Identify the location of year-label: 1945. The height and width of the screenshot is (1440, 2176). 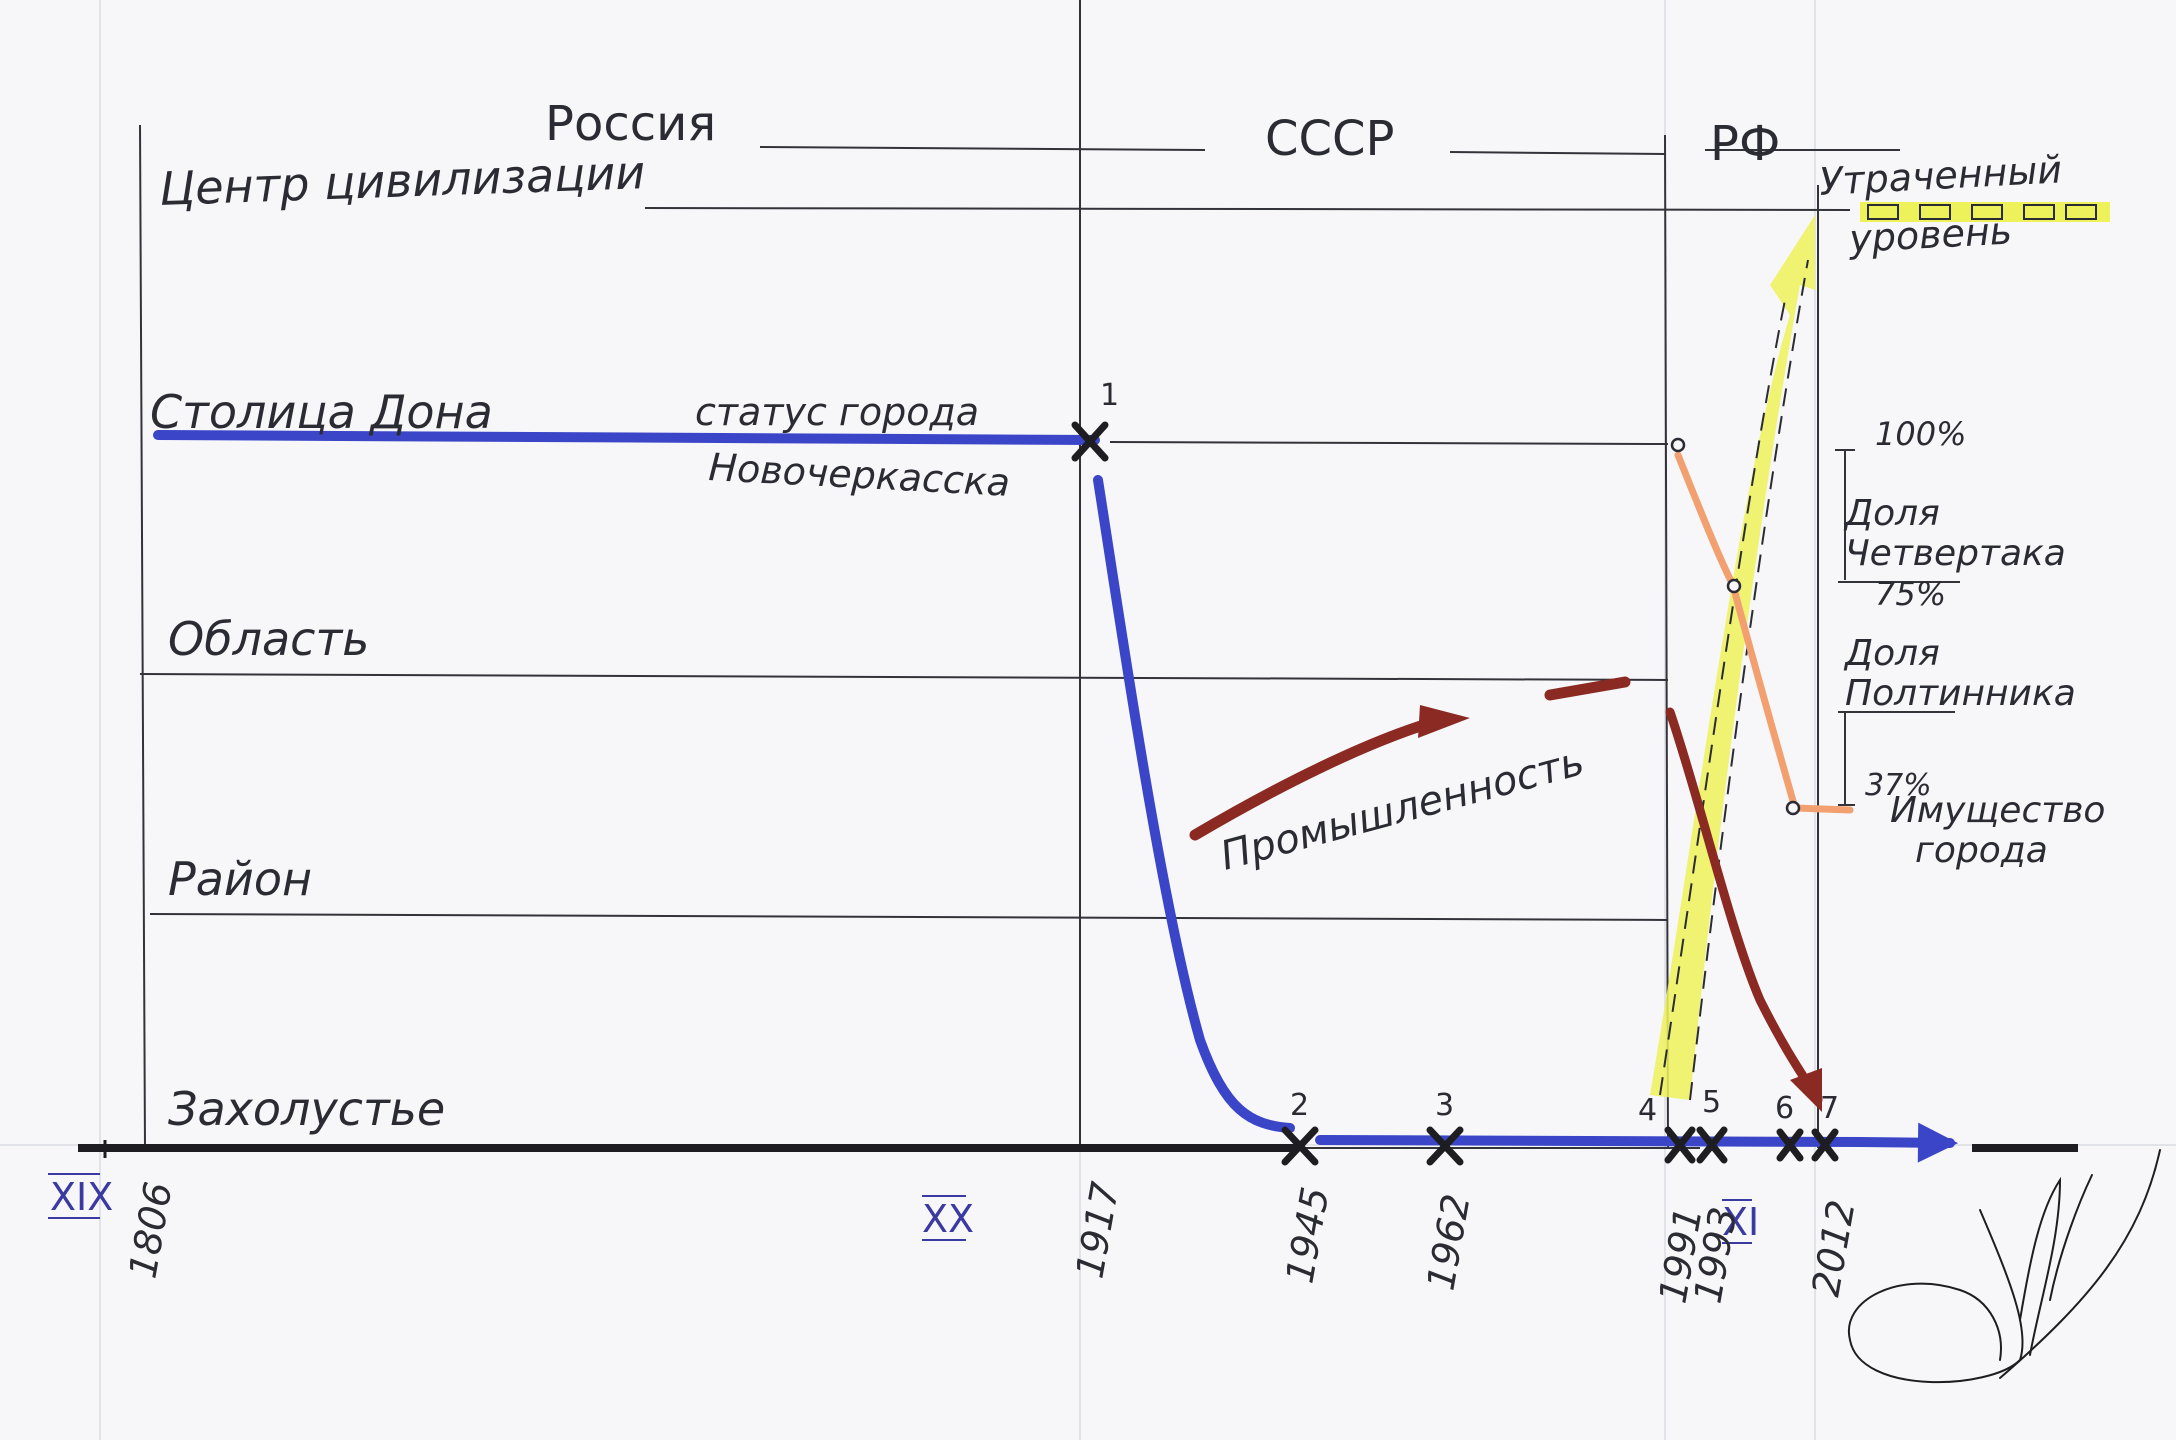
(1308, 1235).